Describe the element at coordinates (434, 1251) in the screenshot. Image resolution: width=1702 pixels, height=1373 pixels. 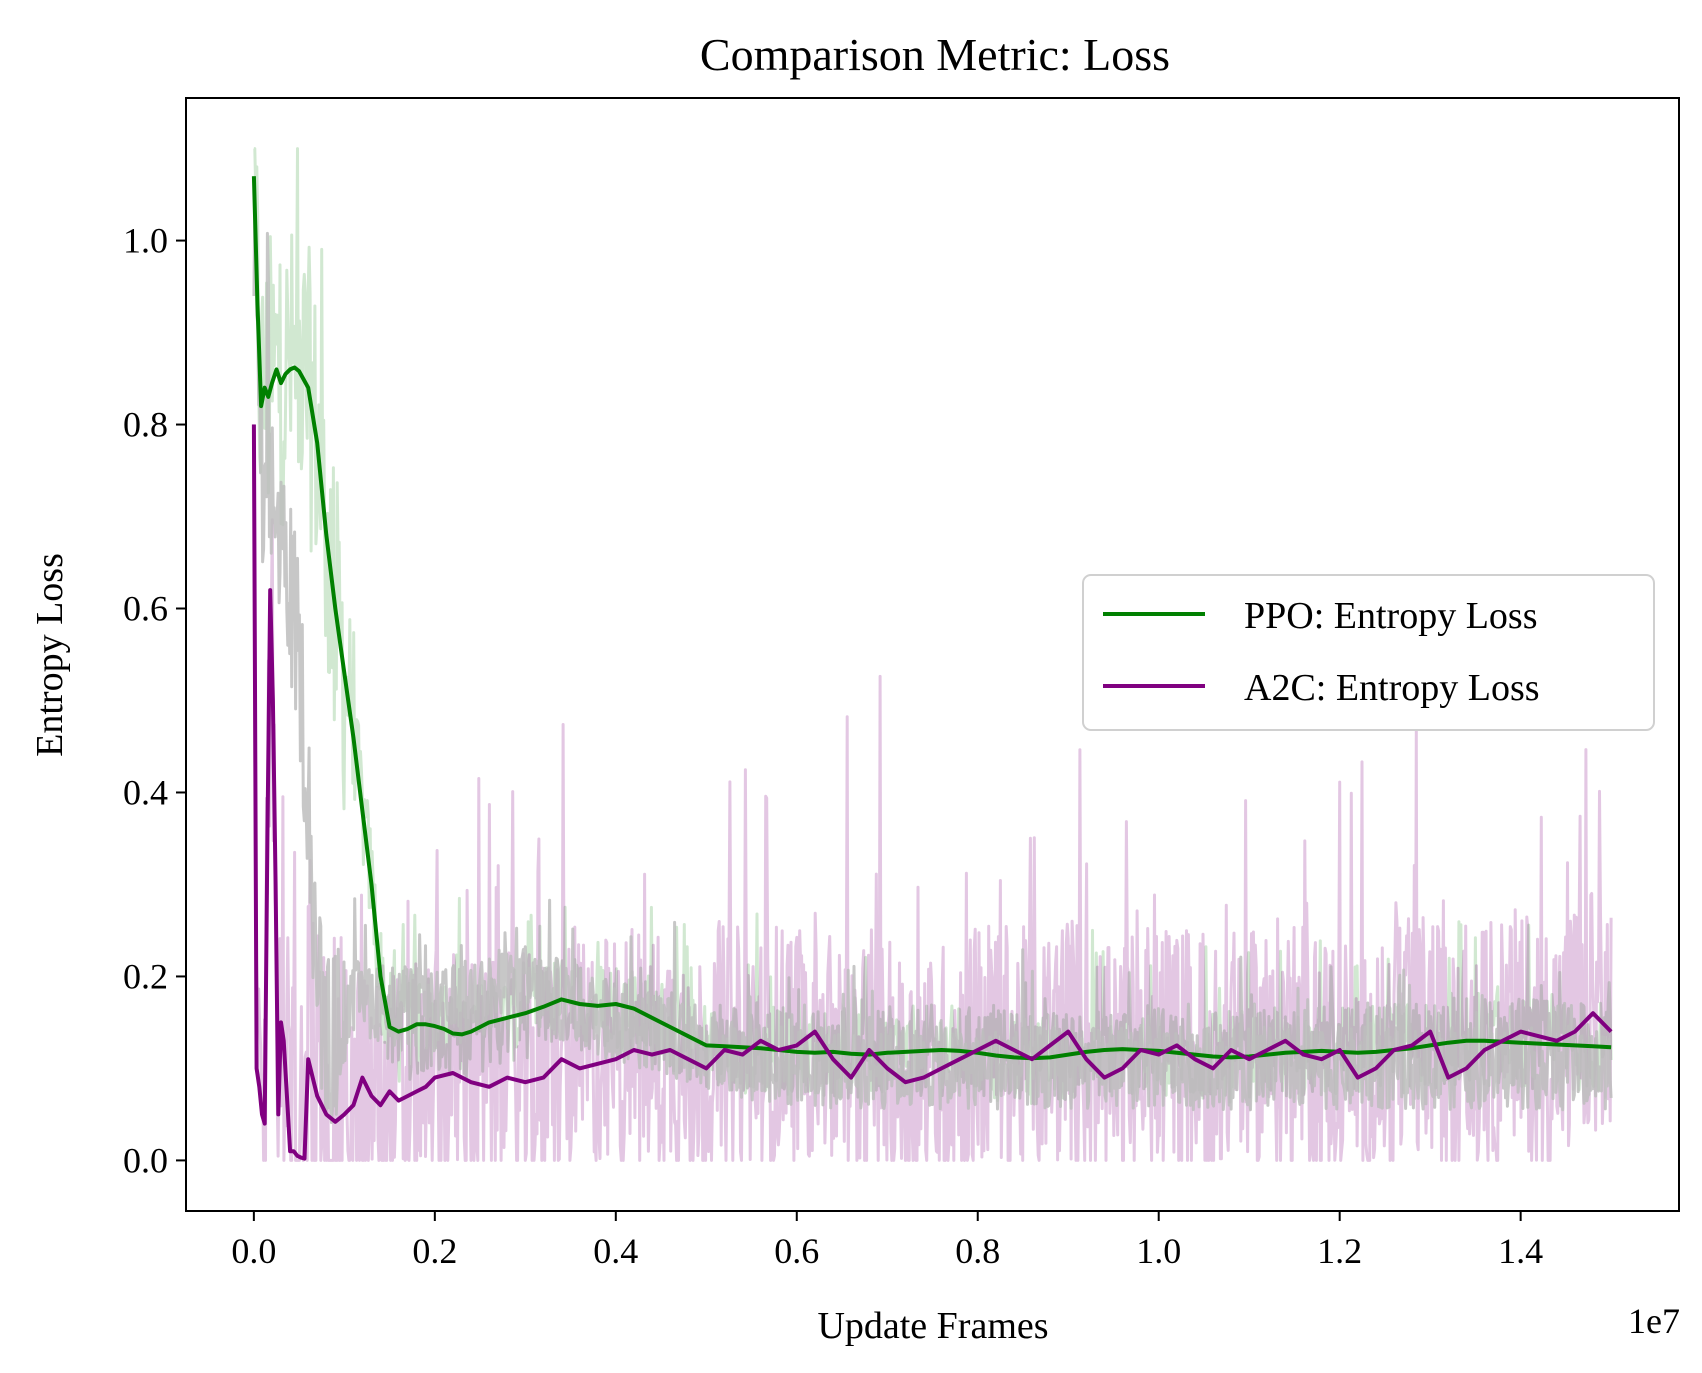
I see `x-tick-label: 0.2` at that location.